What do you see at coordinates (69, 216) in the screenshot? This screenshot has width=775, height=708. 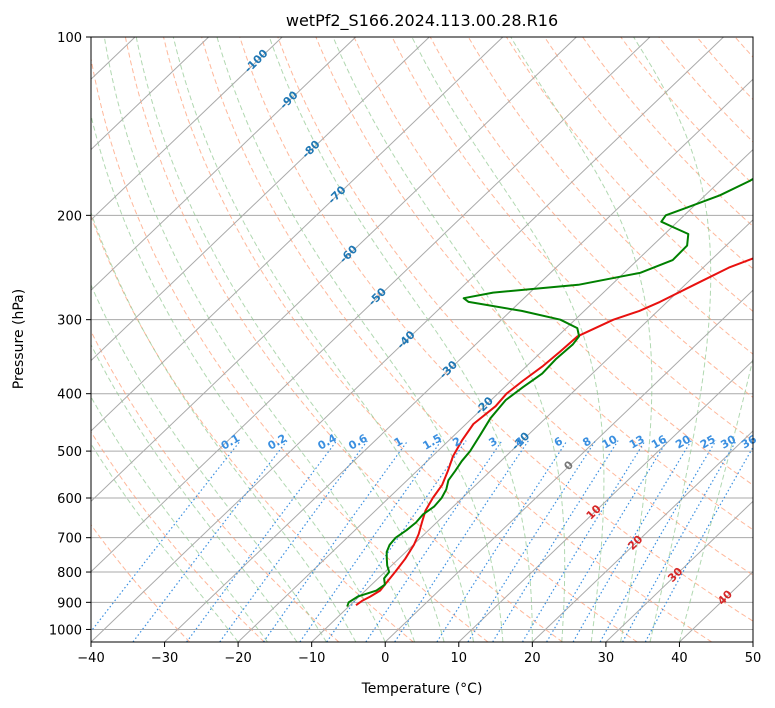 I see `y-tick-label: 200` at bounding box center [69, 216].